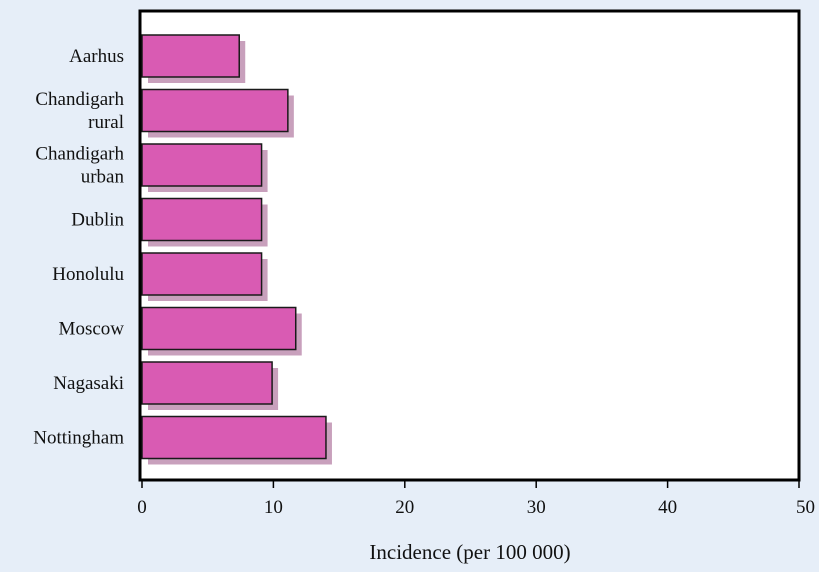 The height and width of the screenshot is (572, 819). What do you see at coordinates (273, 507) in the screenshot?
I see `x-tick-label: 10` at bounding box center [273, 507].